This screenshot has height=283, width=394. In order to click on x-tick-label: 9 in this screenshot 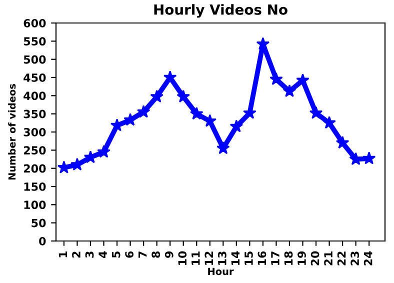, I will do `click(169, 254)`.